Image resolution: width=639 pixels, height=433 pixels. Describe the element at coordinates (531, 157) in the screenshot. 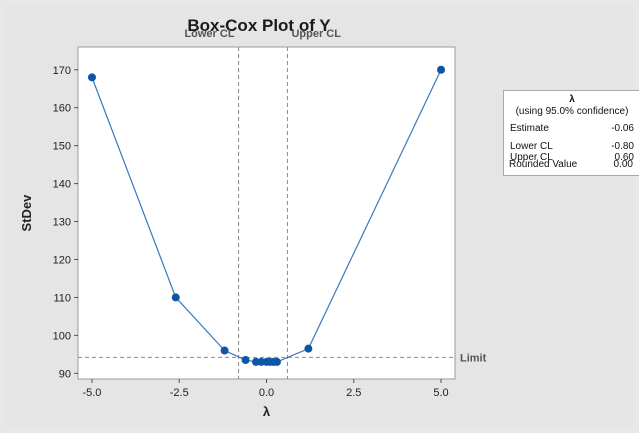

I see `upper-cl-row-label: Upper CL` at that location.